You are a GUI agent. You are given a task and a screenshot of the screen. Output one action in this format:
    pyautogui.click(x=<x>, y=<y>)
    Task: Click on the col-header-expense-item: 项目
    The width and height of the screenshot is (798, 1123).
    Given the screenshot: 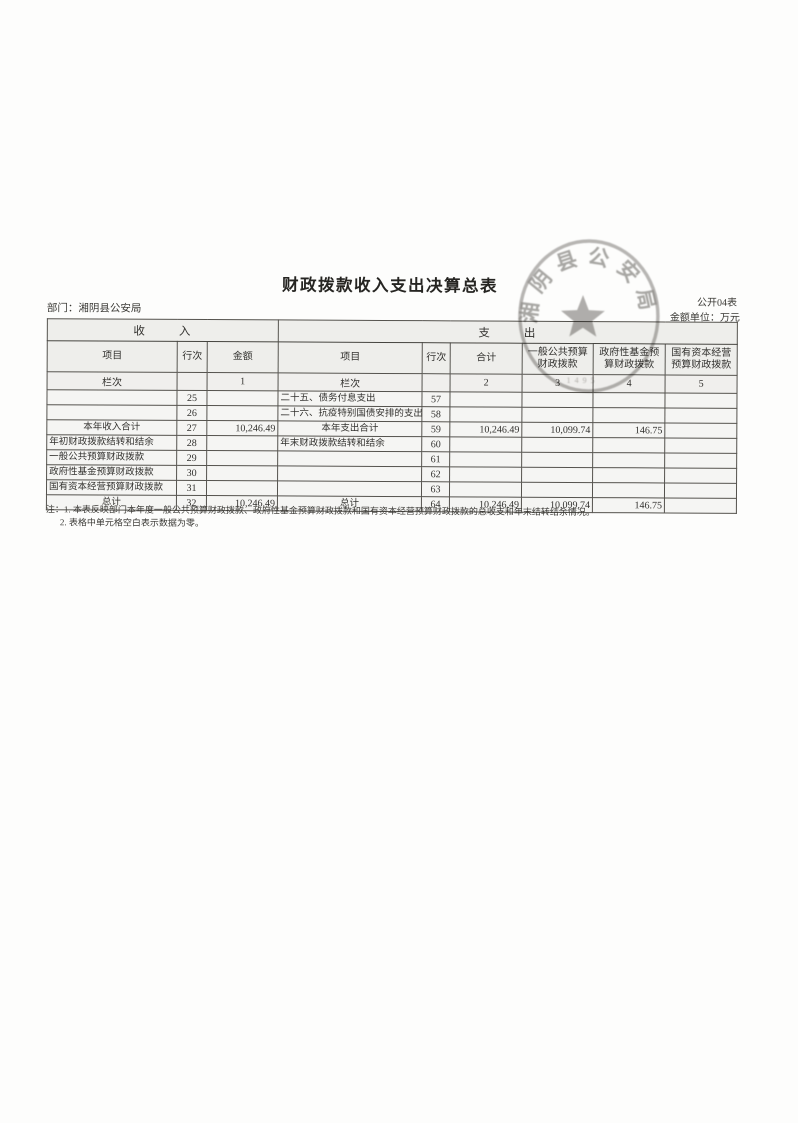 What is the action you would take?
    pyautogui.click(x=350, y=357)
    